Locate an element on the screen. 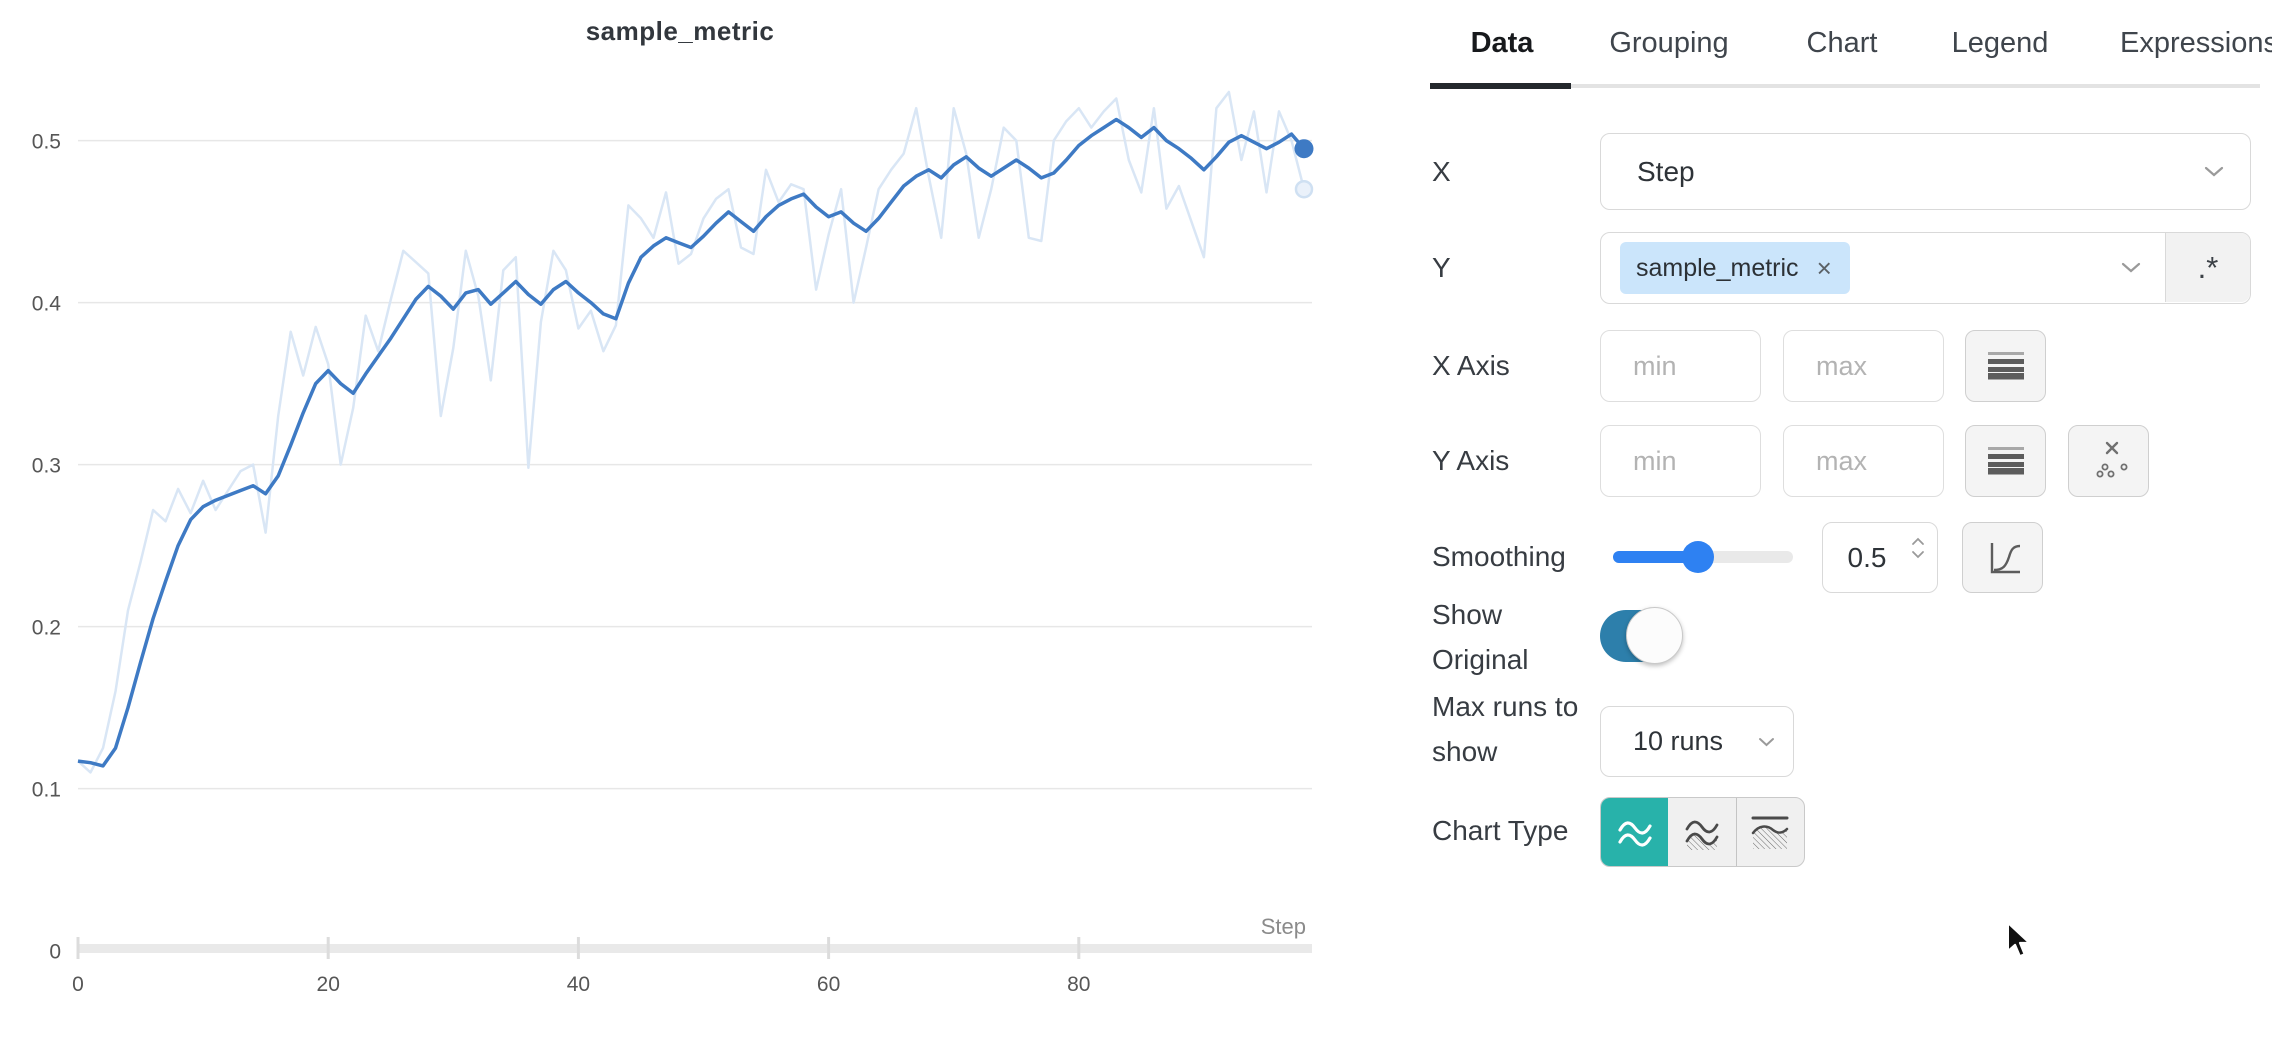 The width and height of the screenshot is (2272, 1040). smoothing-type-button is located at coordinates (2002, 557).